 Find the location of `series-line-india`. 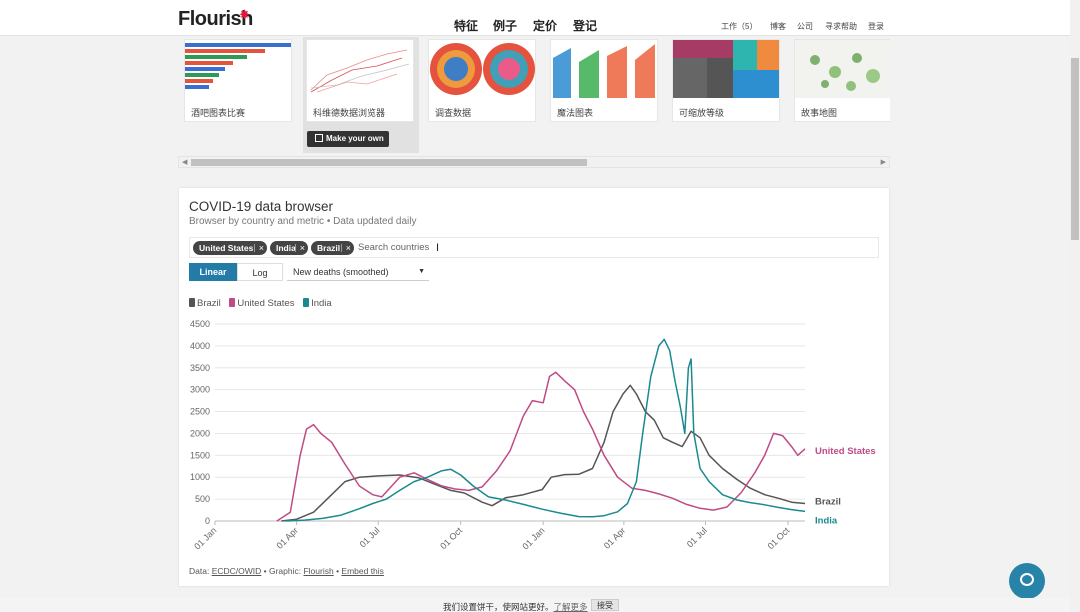

series-line-india is located at coordinates (545, 430).